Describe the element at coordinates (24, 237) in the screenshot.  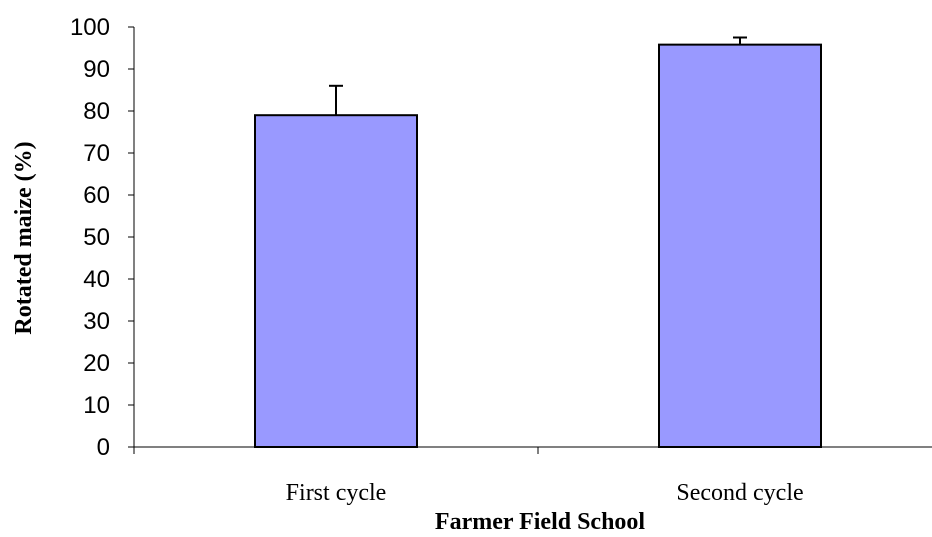
I see `y-axis-title: Rotated maize (%)` at that location.